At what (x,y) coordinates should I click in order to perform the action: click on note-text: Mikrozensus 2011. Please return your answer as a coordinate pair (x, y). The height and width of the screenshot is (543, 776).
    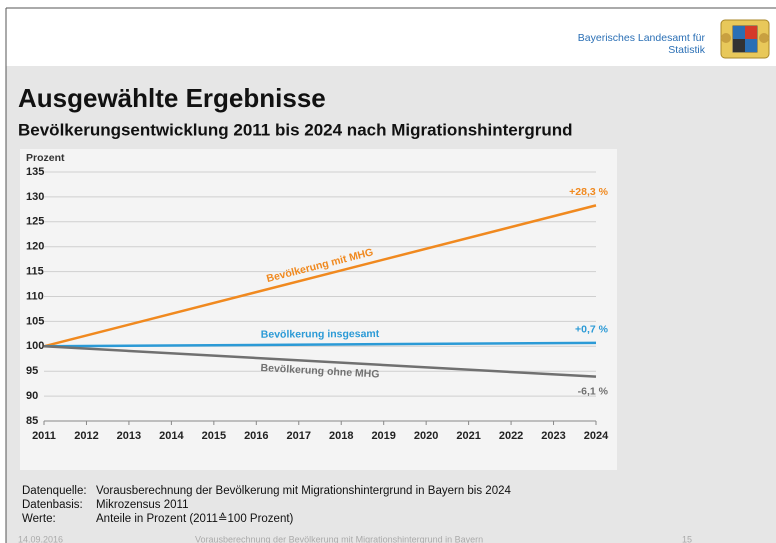
    Looking at the image, I should click on (142, 505).